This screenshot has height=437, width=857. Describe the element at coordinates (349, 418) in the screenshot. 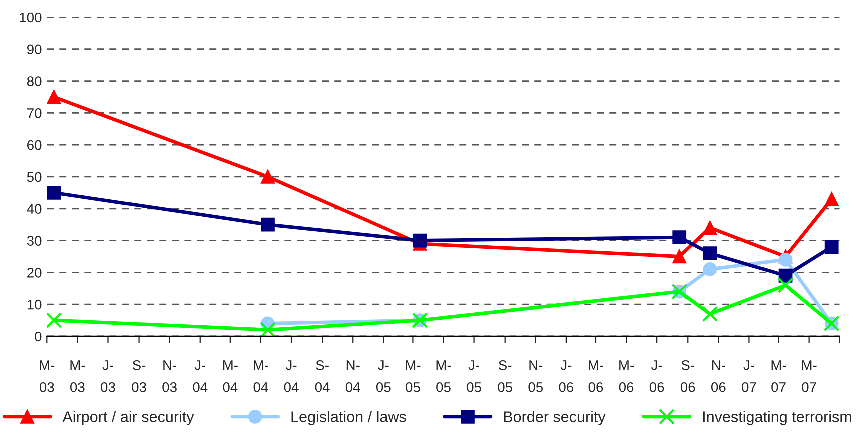

I see `legend-label: Legislation / laws` at that location.